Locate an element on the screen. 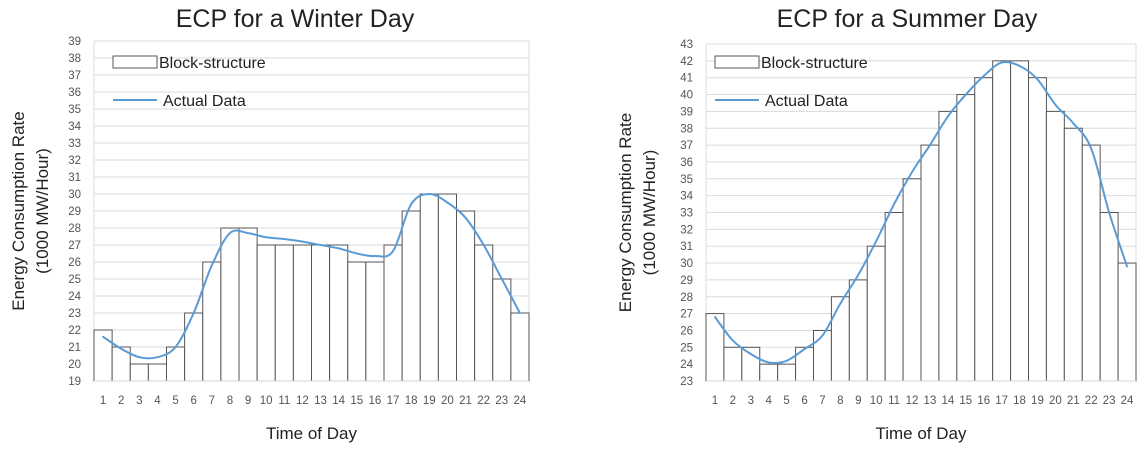 The width and height of the screenshot is (1138, 449). y-tick-label: 31 is located at coordinates (74, 178).